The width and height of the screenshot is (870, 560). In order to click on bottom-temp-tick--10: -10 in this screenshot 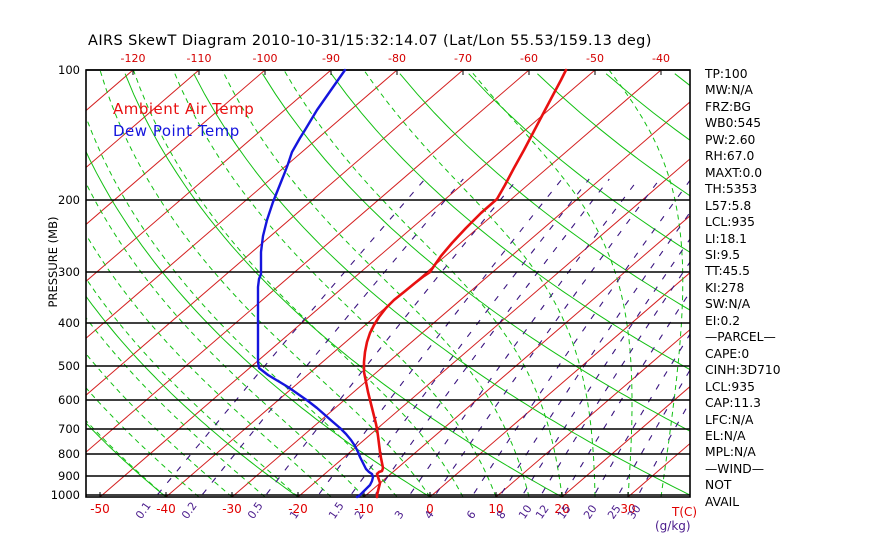, I will do `click(364, 509)`.